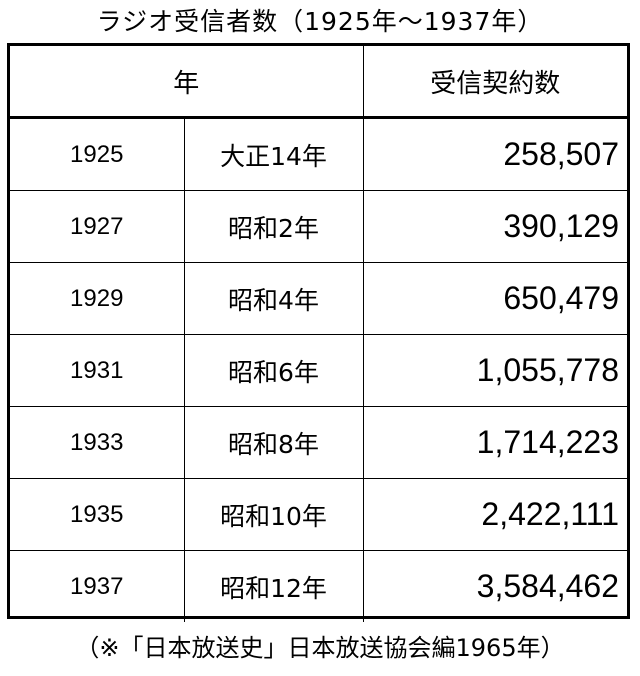 This screenshot has width=640, height=676. What do you see at coordinates (274, 586) in the screenshot?
I see `era-cell: 昭和12年` at bounding box center [274, 586].